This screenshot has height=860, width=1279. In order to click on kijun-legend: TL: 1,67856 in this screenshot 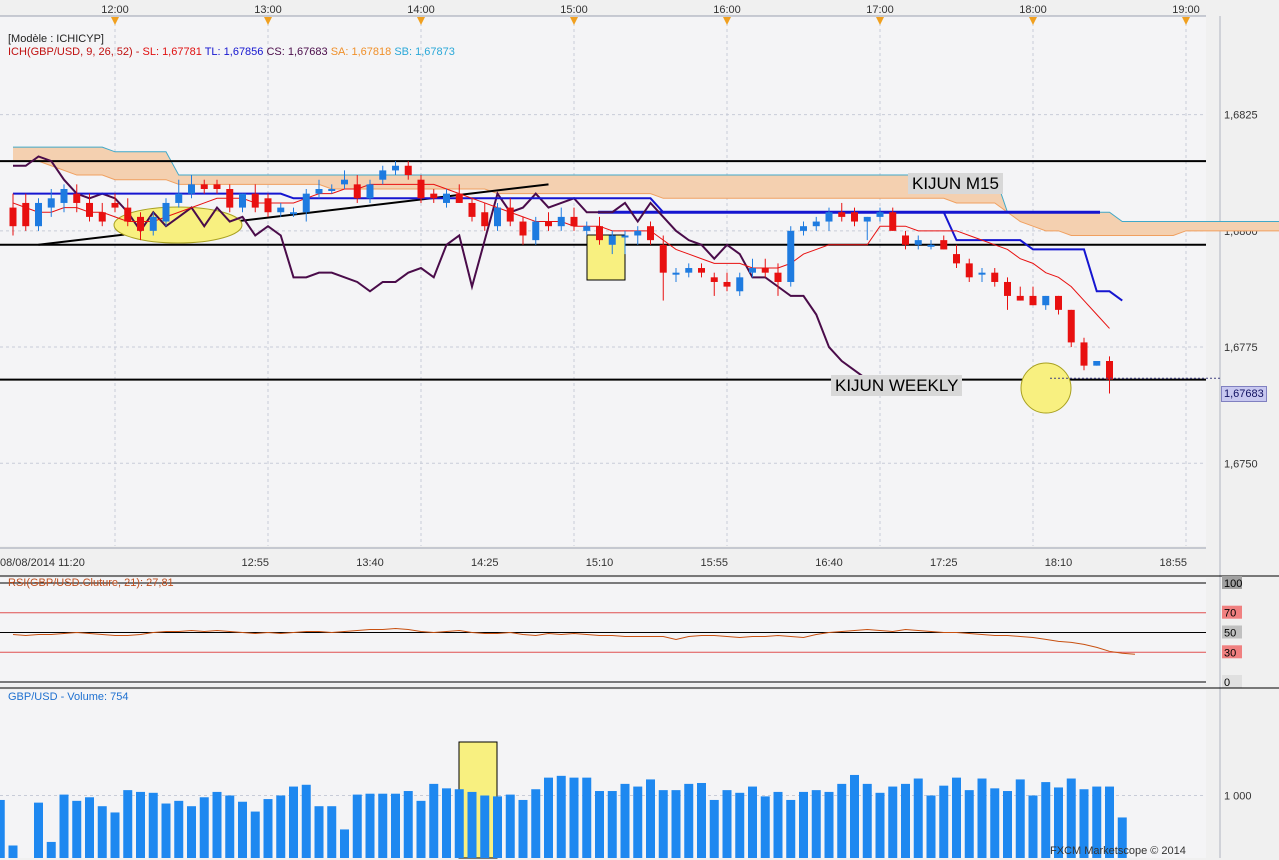, I will do `click(234, 52)`.